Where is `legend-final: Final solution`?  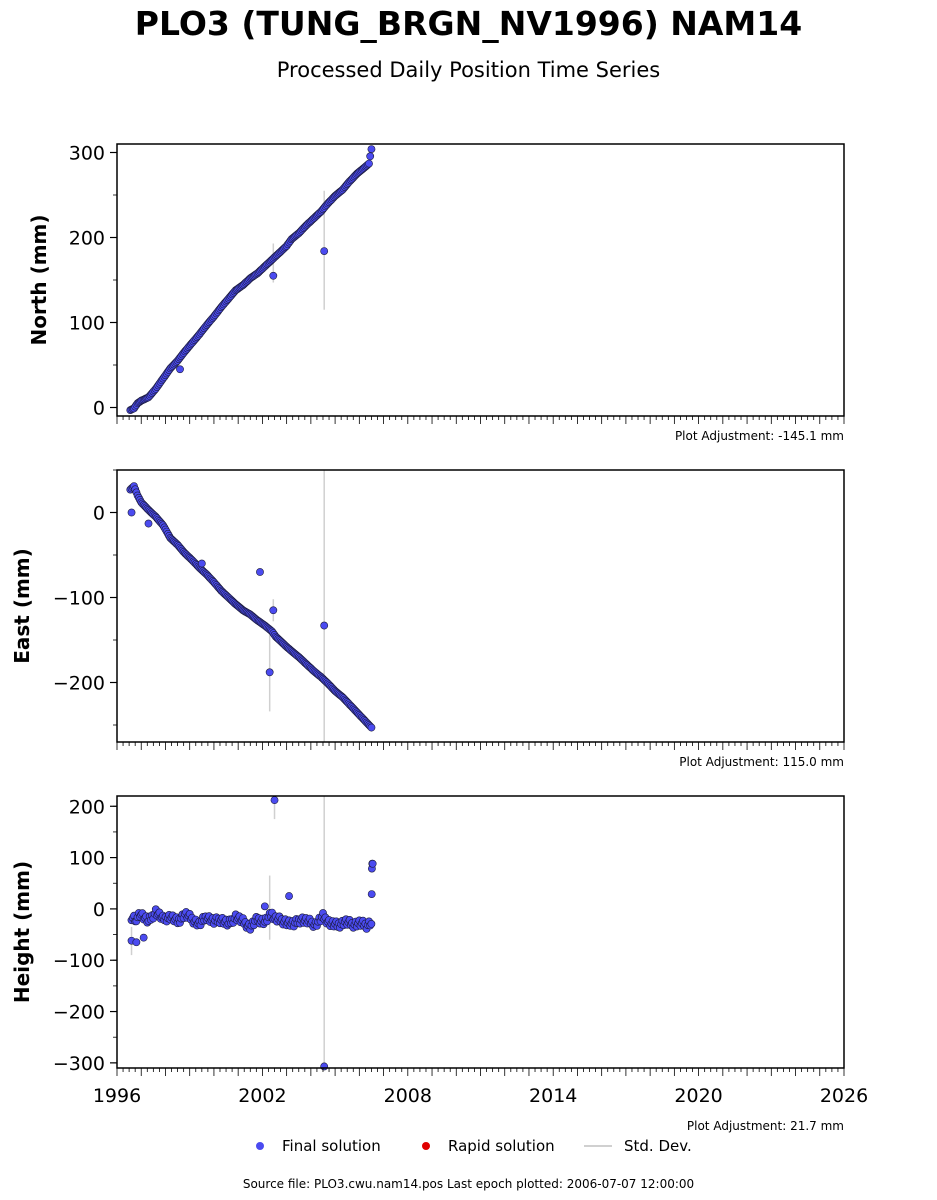
legend-final: Final solution is located at coordinates (318, 1146).